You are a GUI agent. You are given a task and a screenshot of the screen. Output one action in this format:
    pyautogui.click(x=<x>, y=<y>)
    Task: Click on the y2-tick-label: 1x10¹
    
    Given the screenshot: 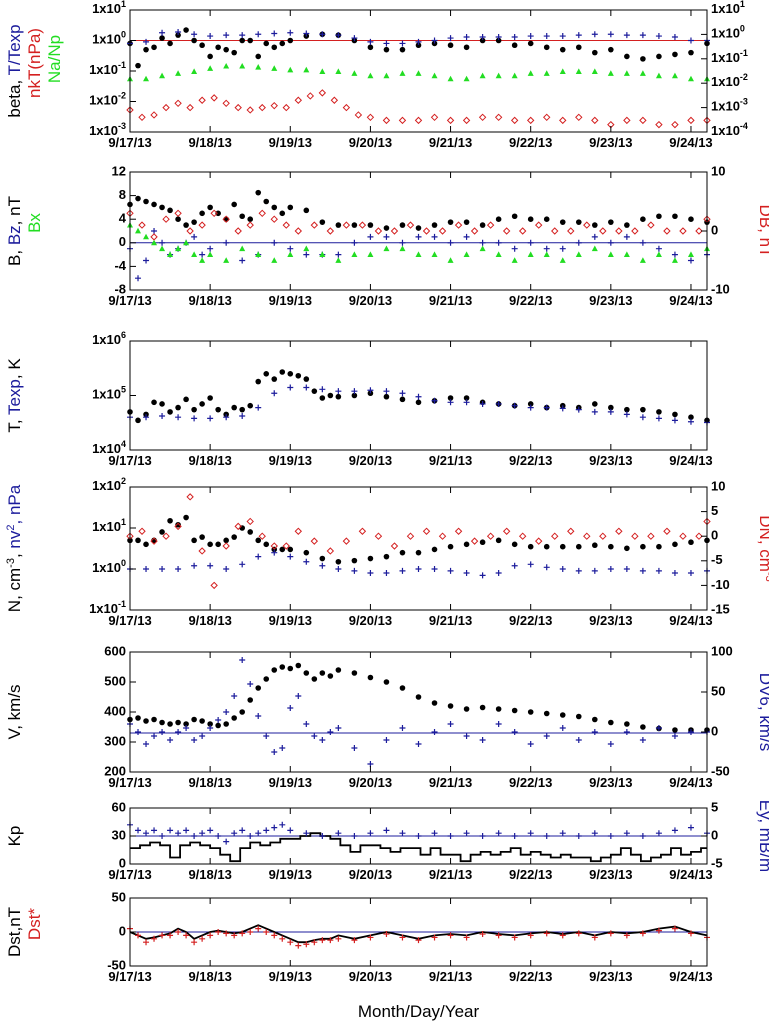 What is the action you would take?
    pyautogui.click(x=728, y=8)
    